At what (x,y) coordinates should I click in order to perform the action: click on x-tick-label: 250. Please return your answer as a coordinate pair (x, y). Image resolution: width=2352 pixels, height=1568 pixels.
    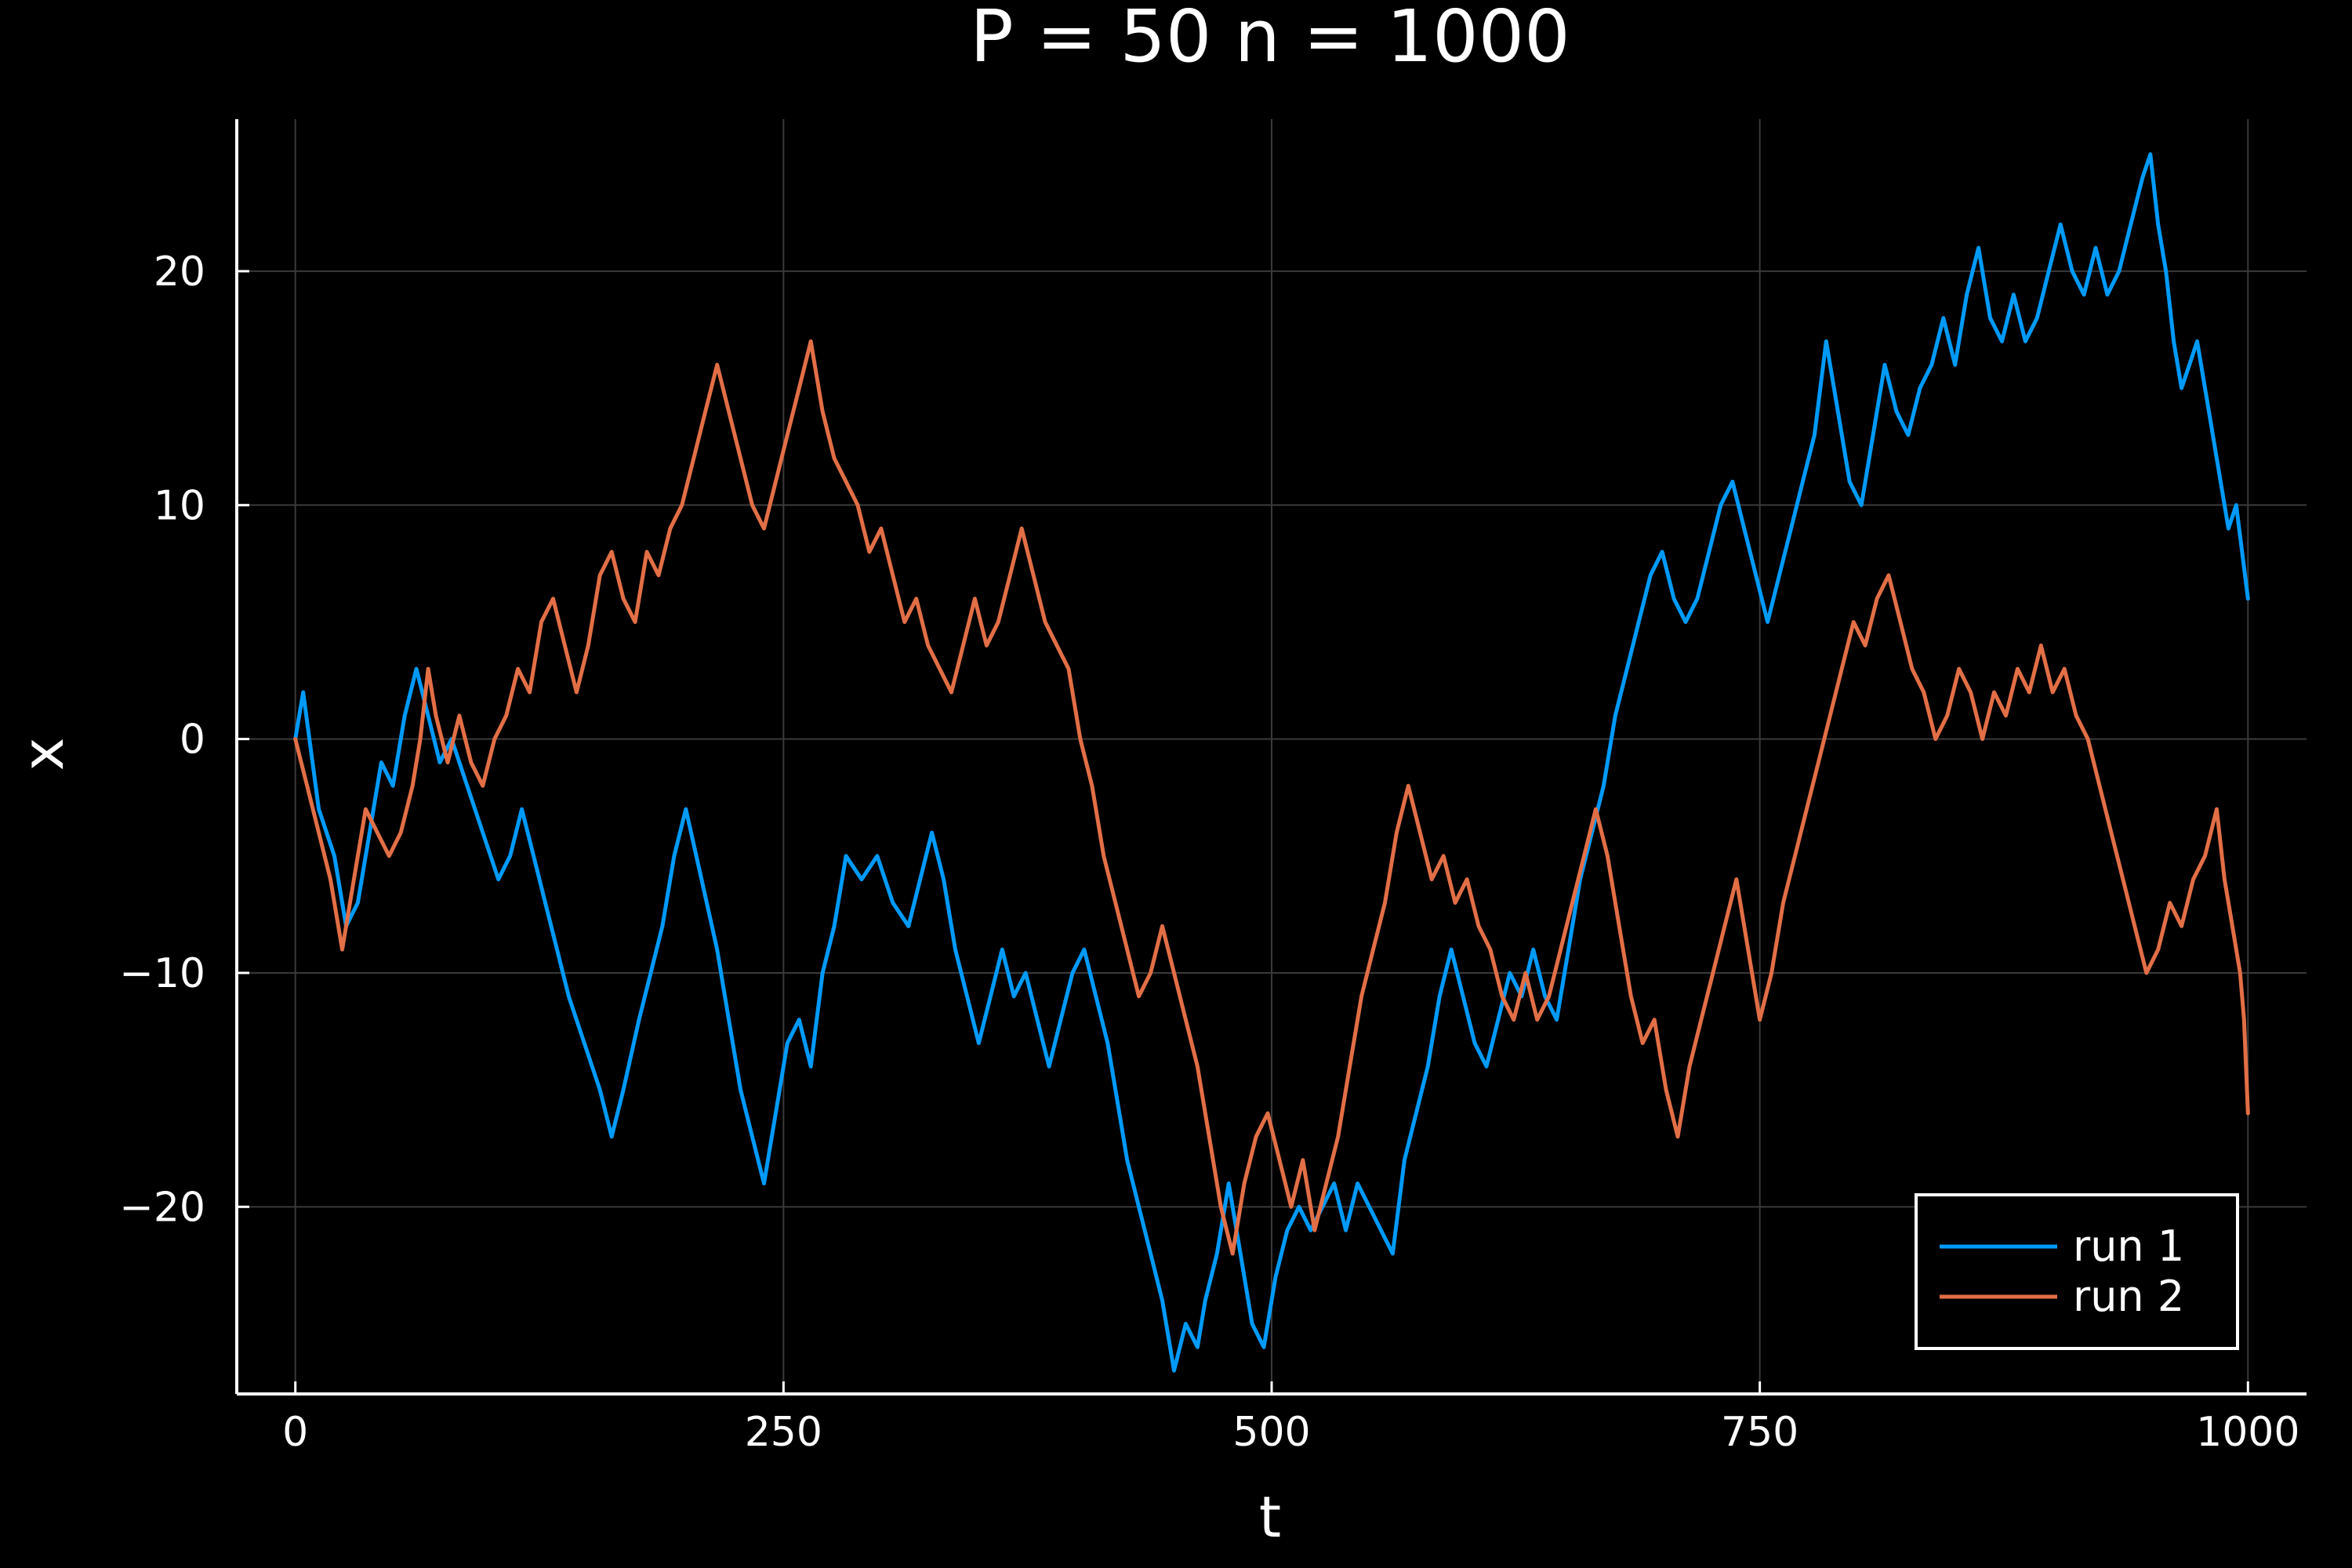
    Looking at the image, I should click on (783, 1432).